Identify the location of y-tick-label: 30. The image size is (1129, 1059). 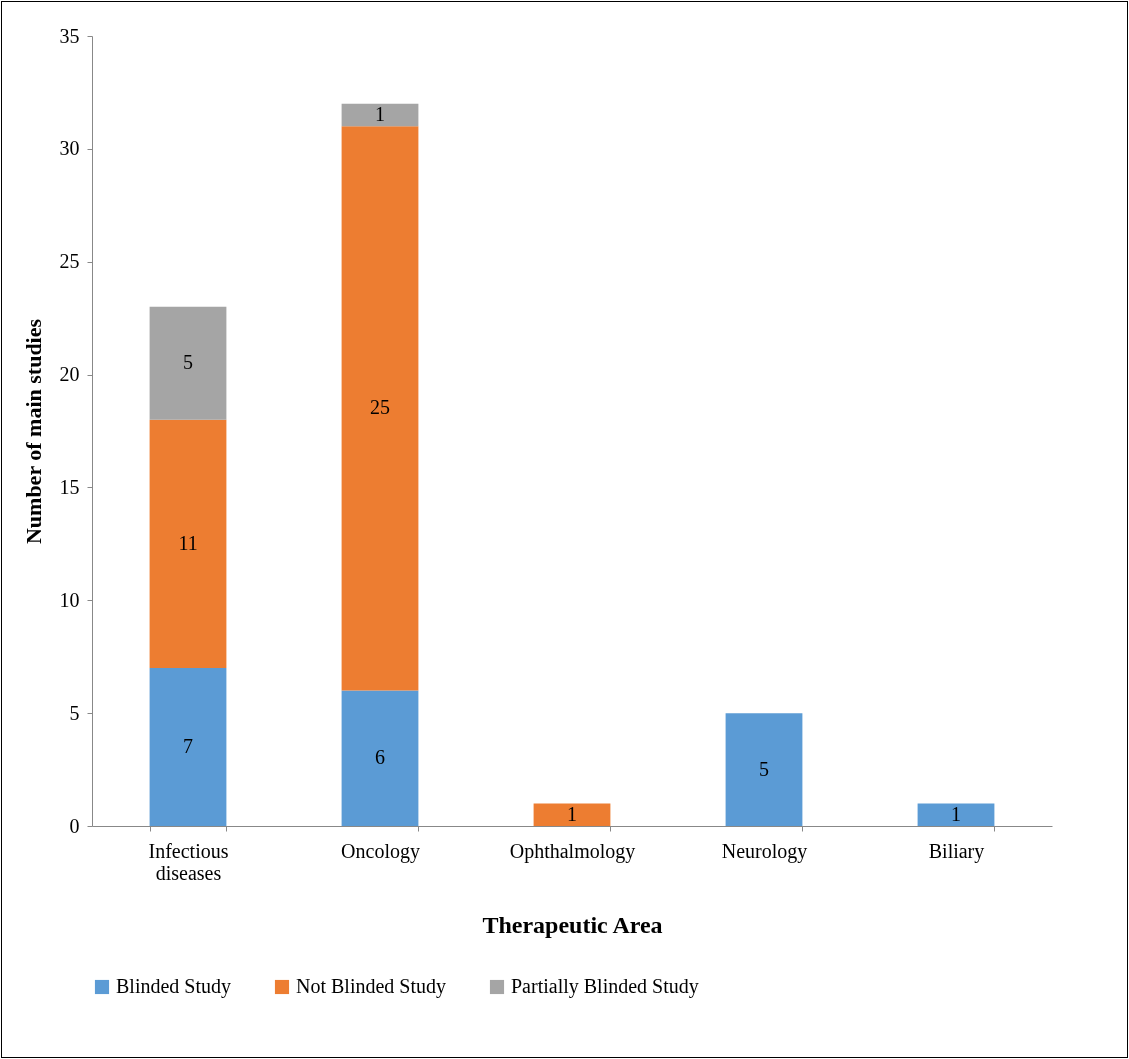
(69, 148).